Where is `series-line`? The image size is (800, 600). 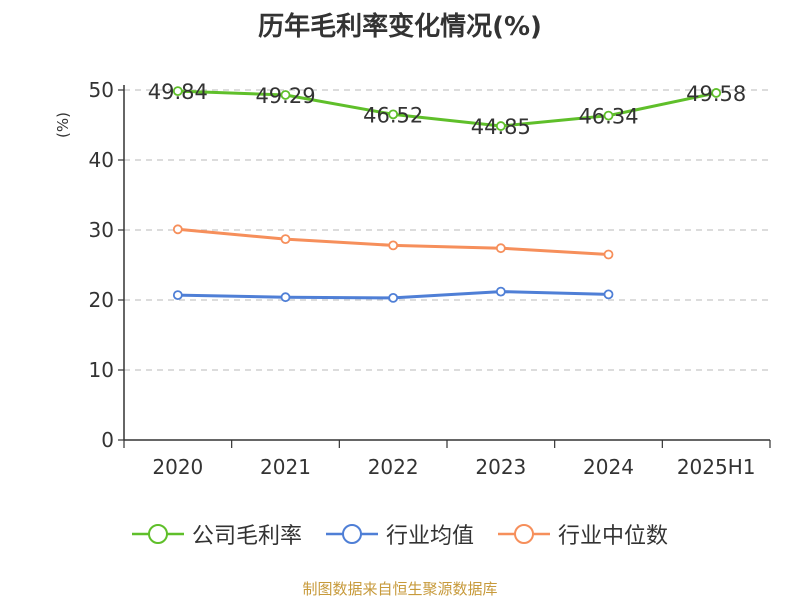 series-line is located at coordinates (447, 108).